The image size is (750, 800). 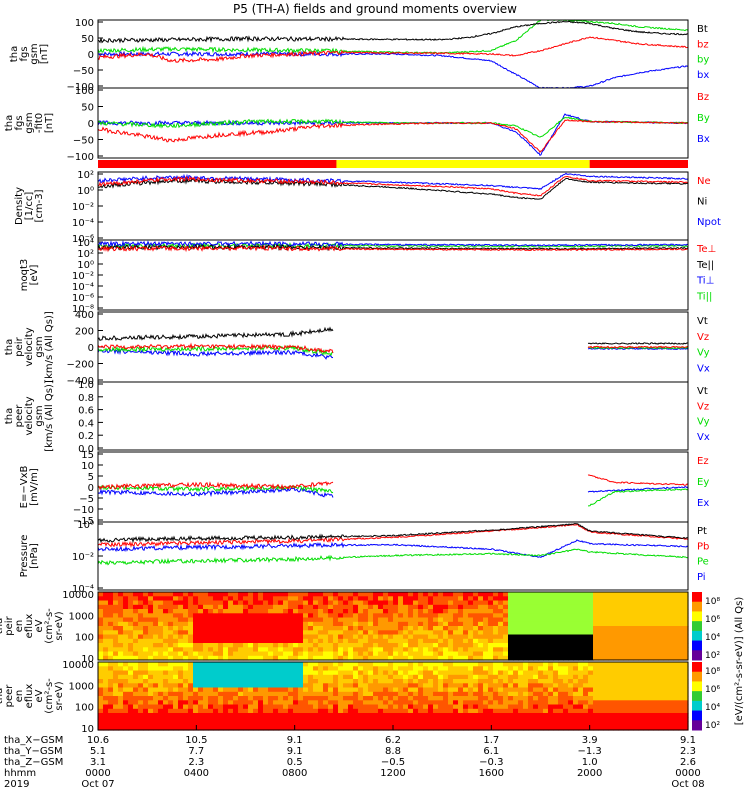 What do you see at coordinates (49, 123) in the screenshot?
I see `ylabel-line: [nT]` at bounding box center [49, 123].